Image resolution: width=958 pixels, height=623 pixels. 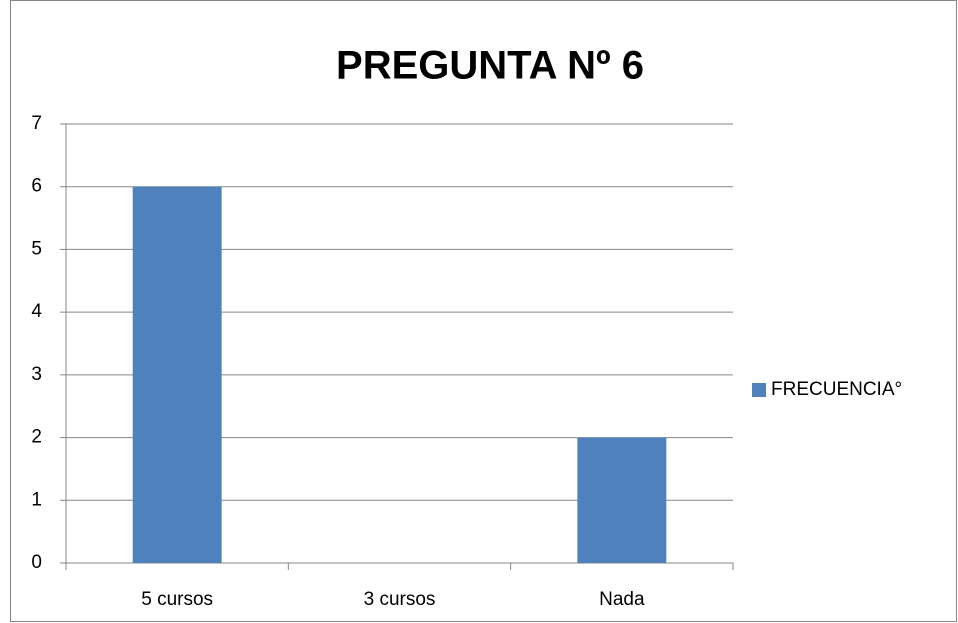 What do you see at coordinates (177, 599) in the screenshot?
I see `x-tick-label: 5 cursos` at bounding box center [177, 599].